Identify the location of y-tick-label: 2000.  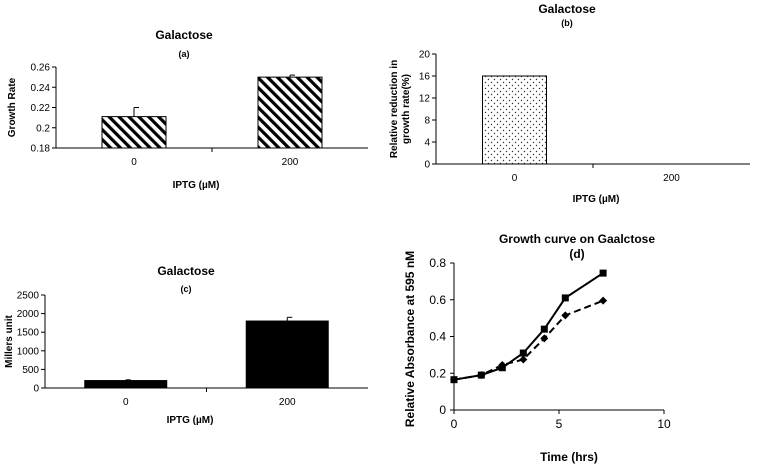
(28, 314).